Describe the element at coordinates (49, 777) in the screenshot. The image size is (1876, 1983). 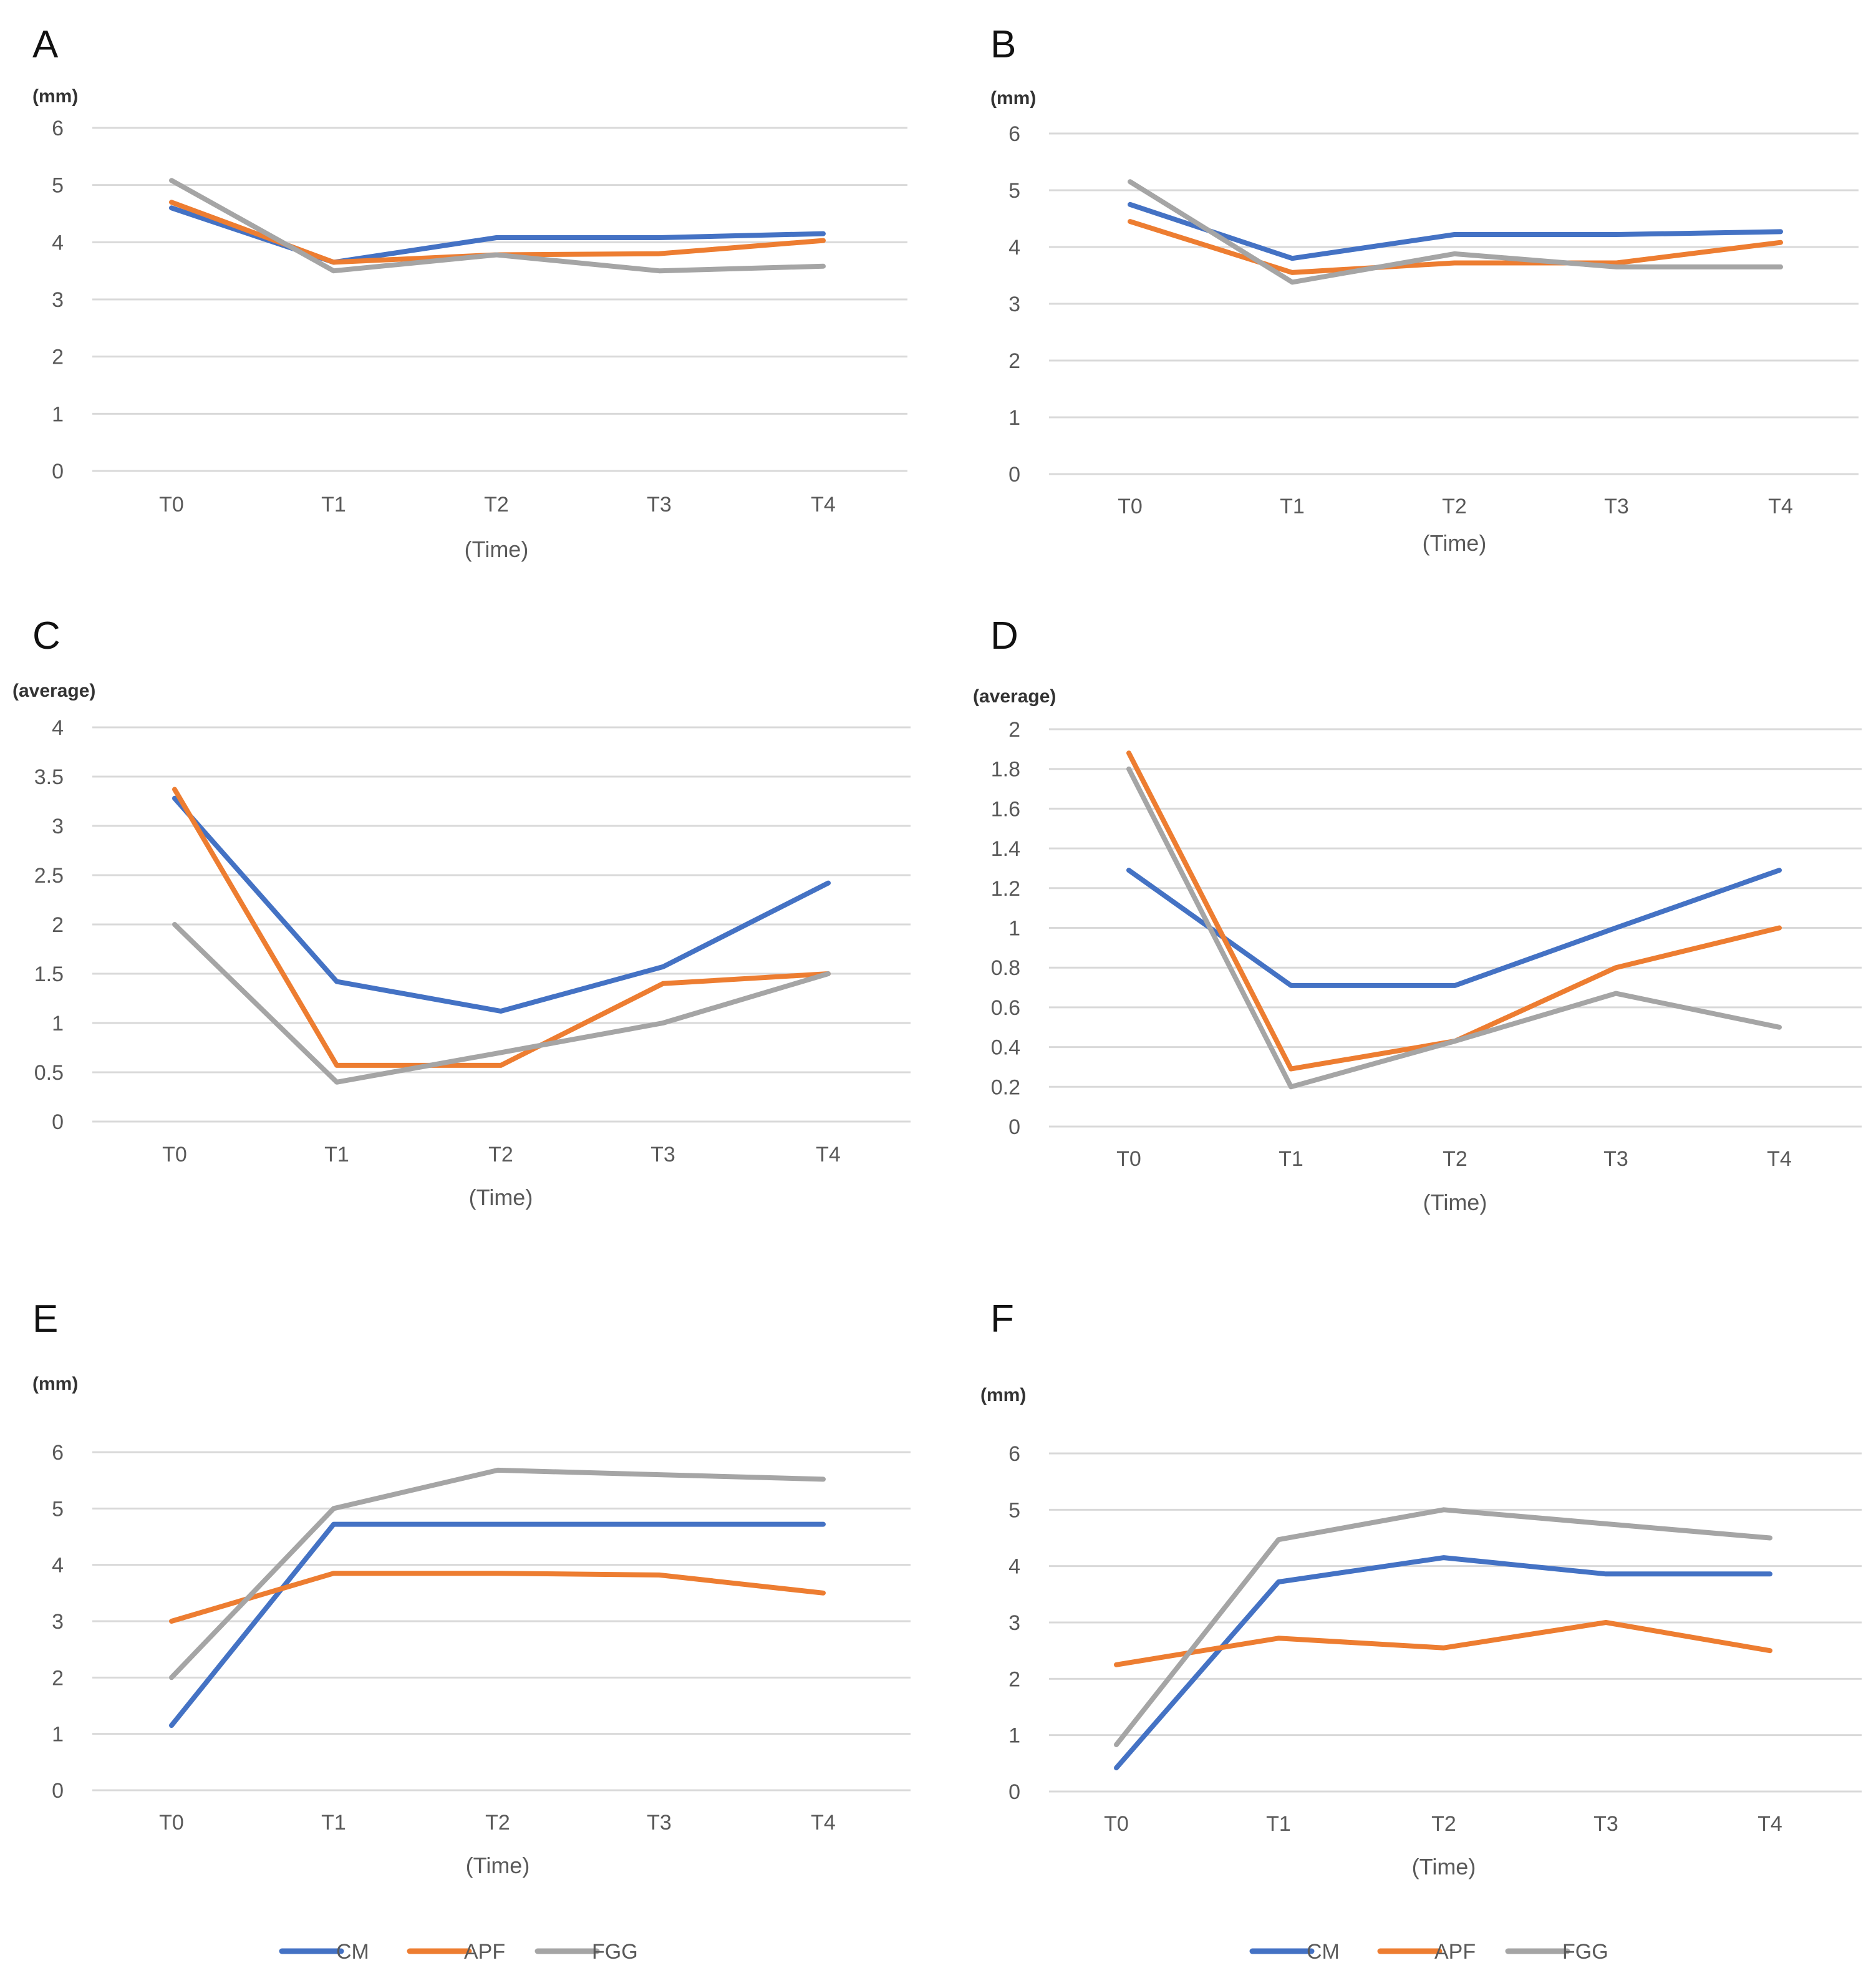
I see `y-tick-label: 3.5` at that location.